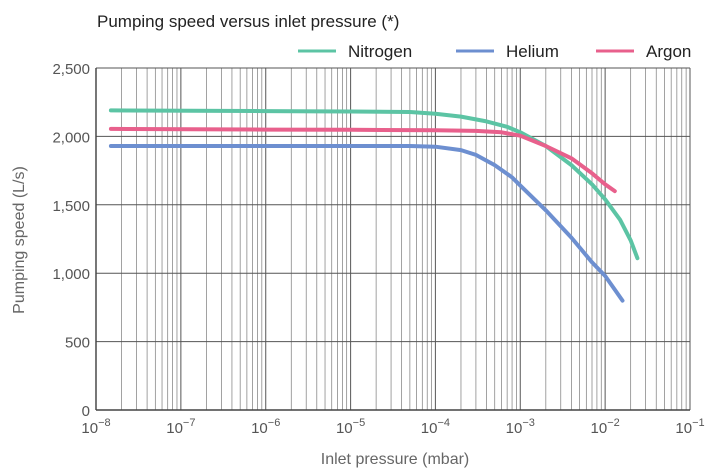 The width and height of the screenshot is (714, 470). What do you see at coordinates (613, 423) in the screenshot?
I see `x-tick-exponent: −2` at bounding box center [613, 423].